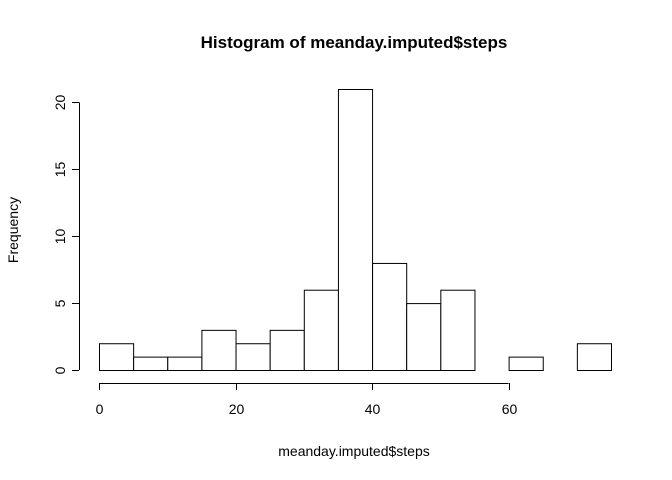  I want to click on x-tick-label: 40, so click(373, 409).